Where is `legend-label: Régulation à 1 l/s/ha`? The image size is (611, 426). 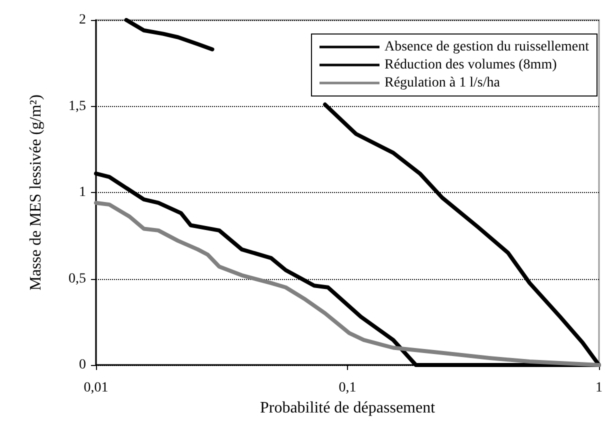 legend-label: Régulation à 1 l/s/ha is located at coordinates (442, 83).